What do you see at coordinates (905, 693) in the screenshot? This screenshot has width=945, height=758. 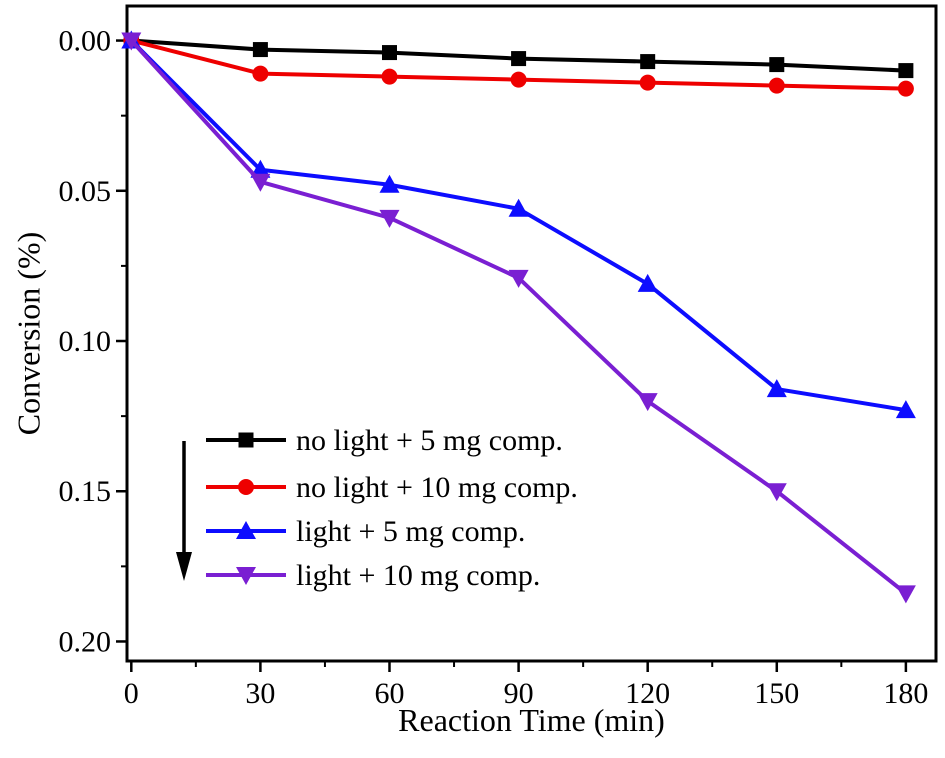 I see `x-tick-label: 180` at bounding box center [905, 693].